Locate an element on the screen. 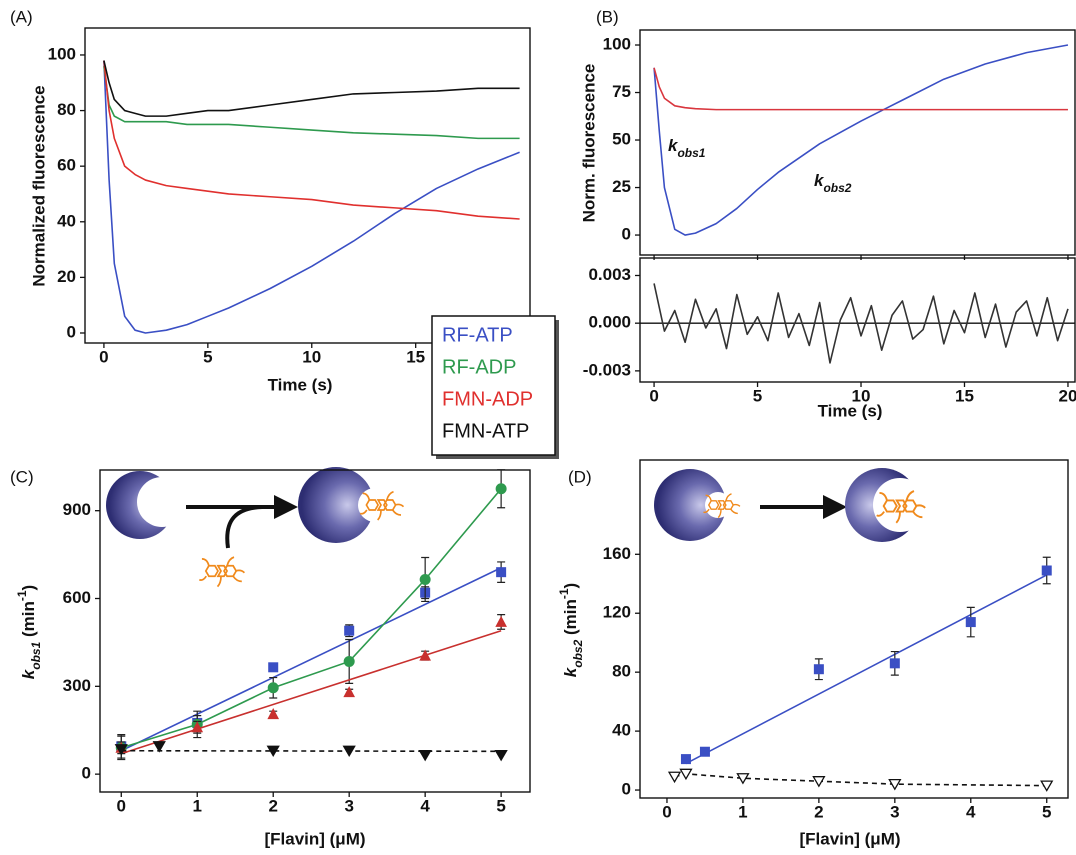  y-axis-label-part: obs2 is located at coordinates (578, 653).